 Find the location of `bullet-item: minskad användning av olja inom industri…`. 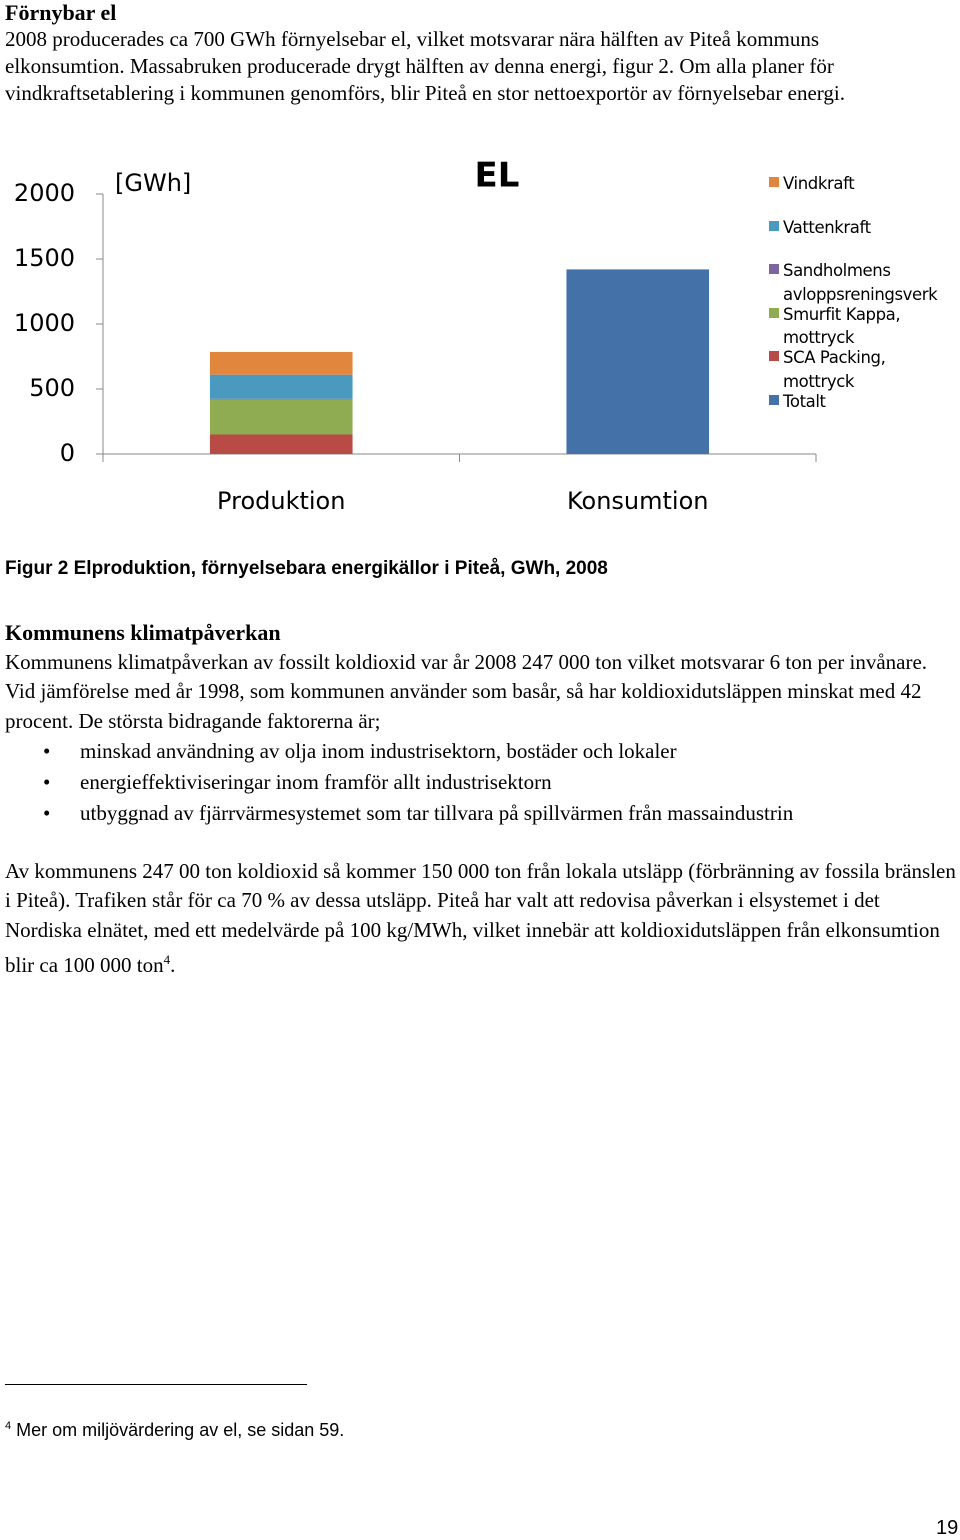

bullet-item: minskad användning av olja inom industri… is located at coordinates (480, 751).